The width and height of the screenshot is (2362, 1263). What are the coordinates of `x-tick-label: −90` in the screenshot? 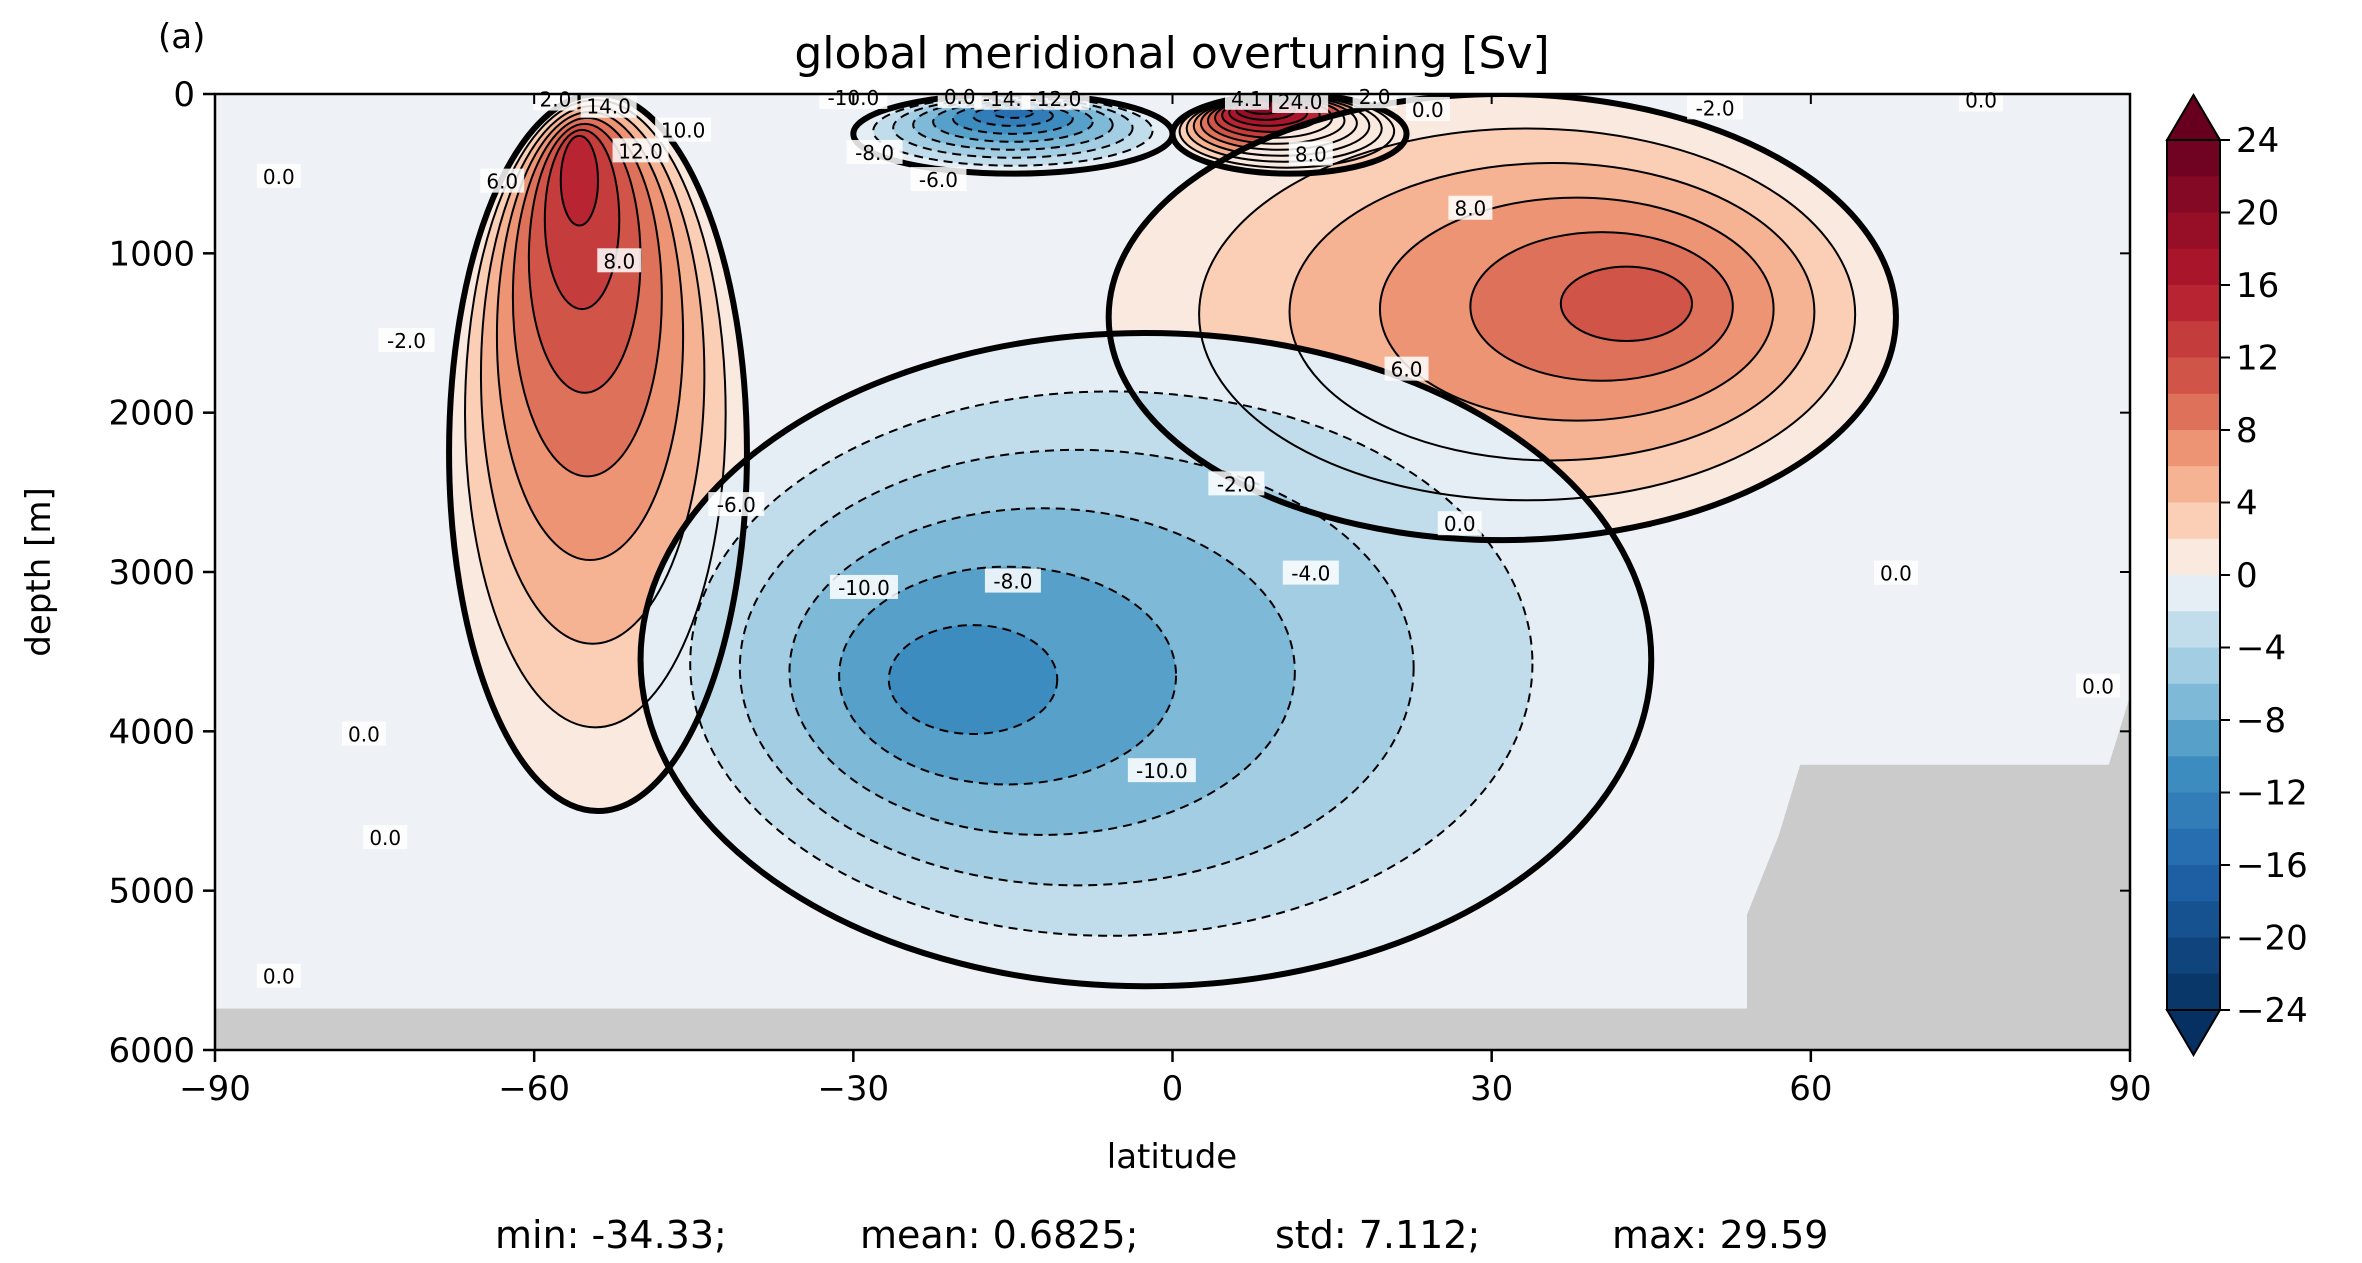 It's located at (215, 1089).